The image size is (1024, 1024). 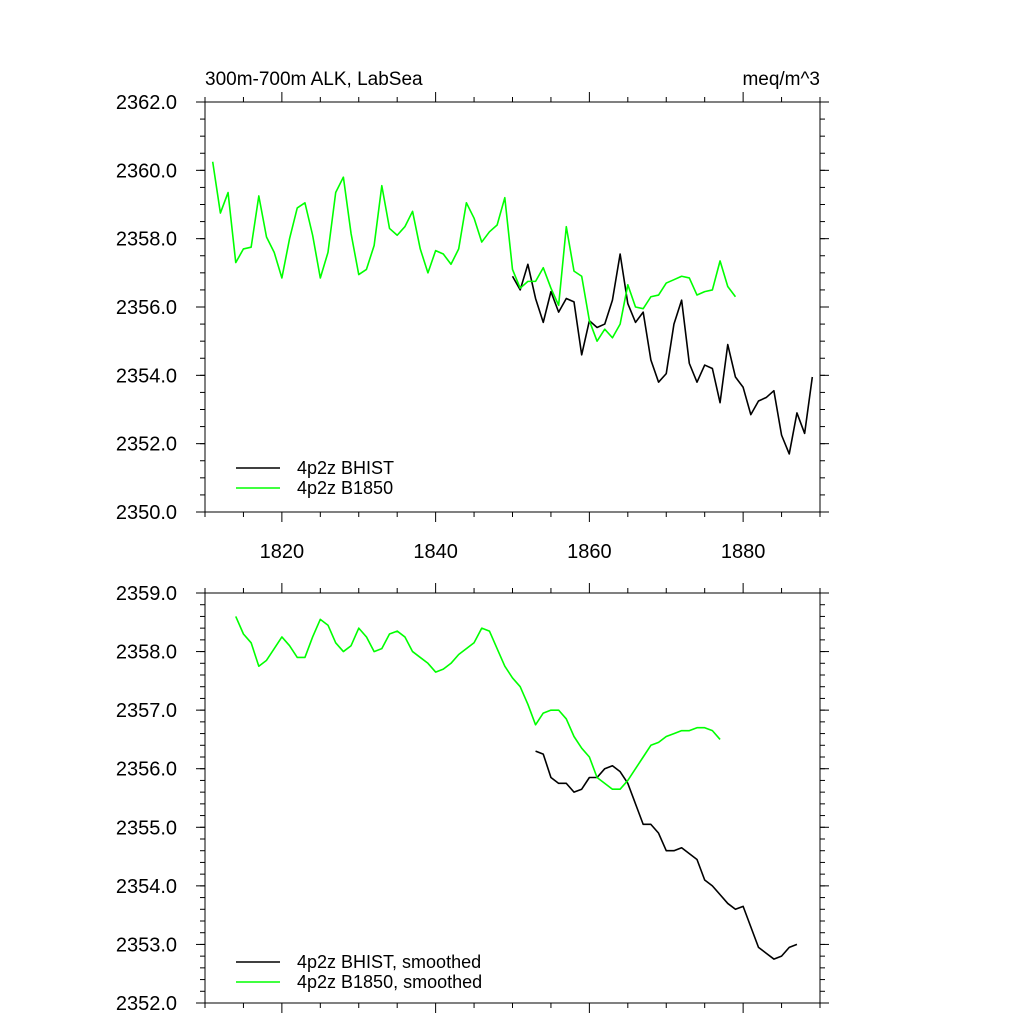 What do you see at coordinates (389, 962) in the screenshot?
I see `legend-label: 4p2z BHIST, smoothed` at bounding box center [389, 962].